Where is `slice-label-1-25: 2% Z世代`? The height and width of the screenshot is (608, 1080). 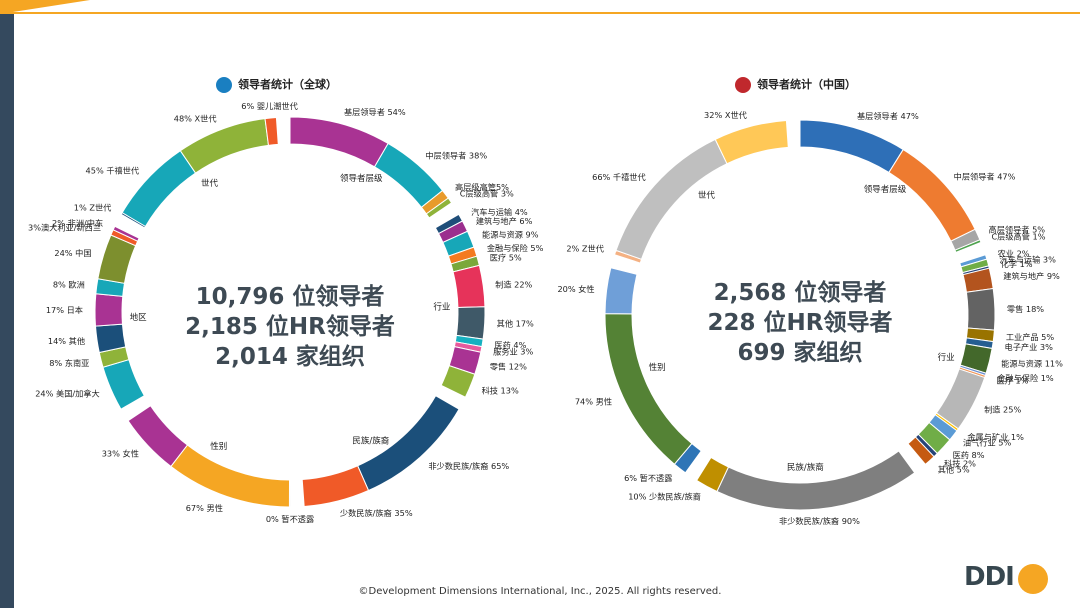 slice-label-1-25: 2% Z世代 is located at coordinates (585, 249).